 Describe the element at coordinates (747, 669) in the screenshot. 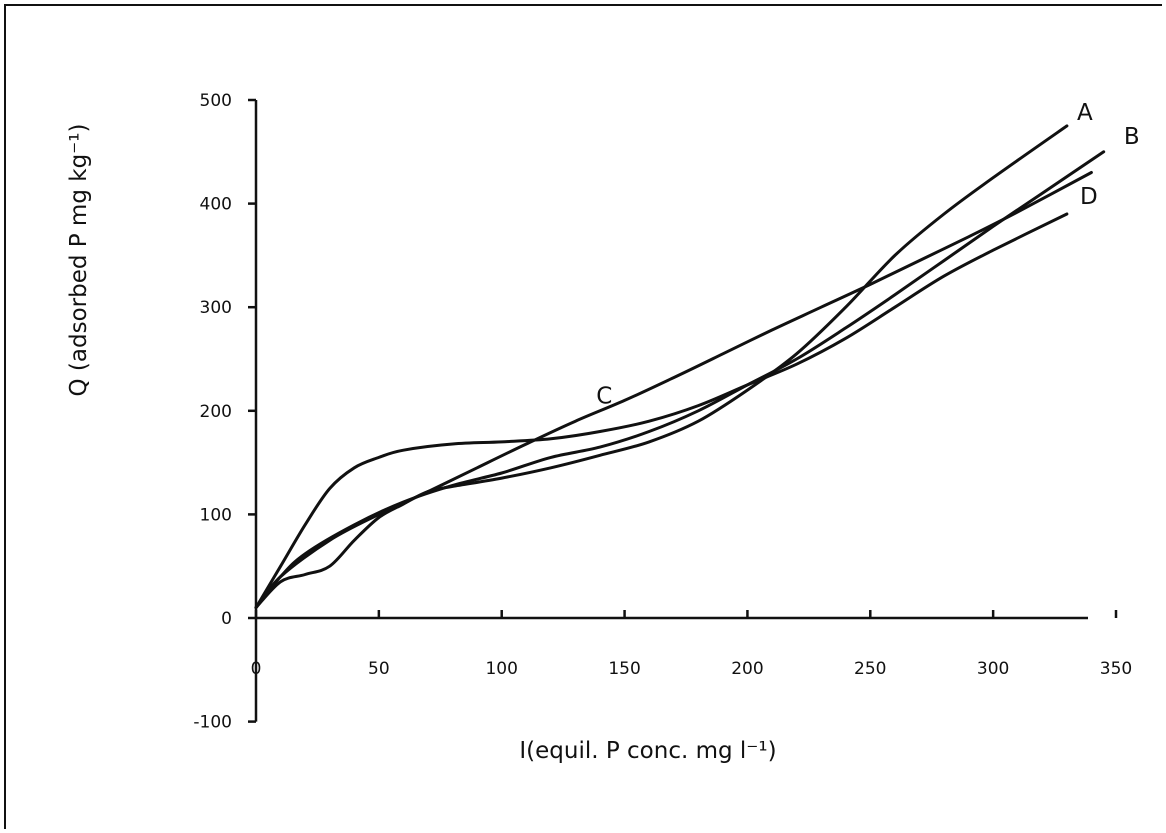

I see `x-tick-label: 200` at that location.